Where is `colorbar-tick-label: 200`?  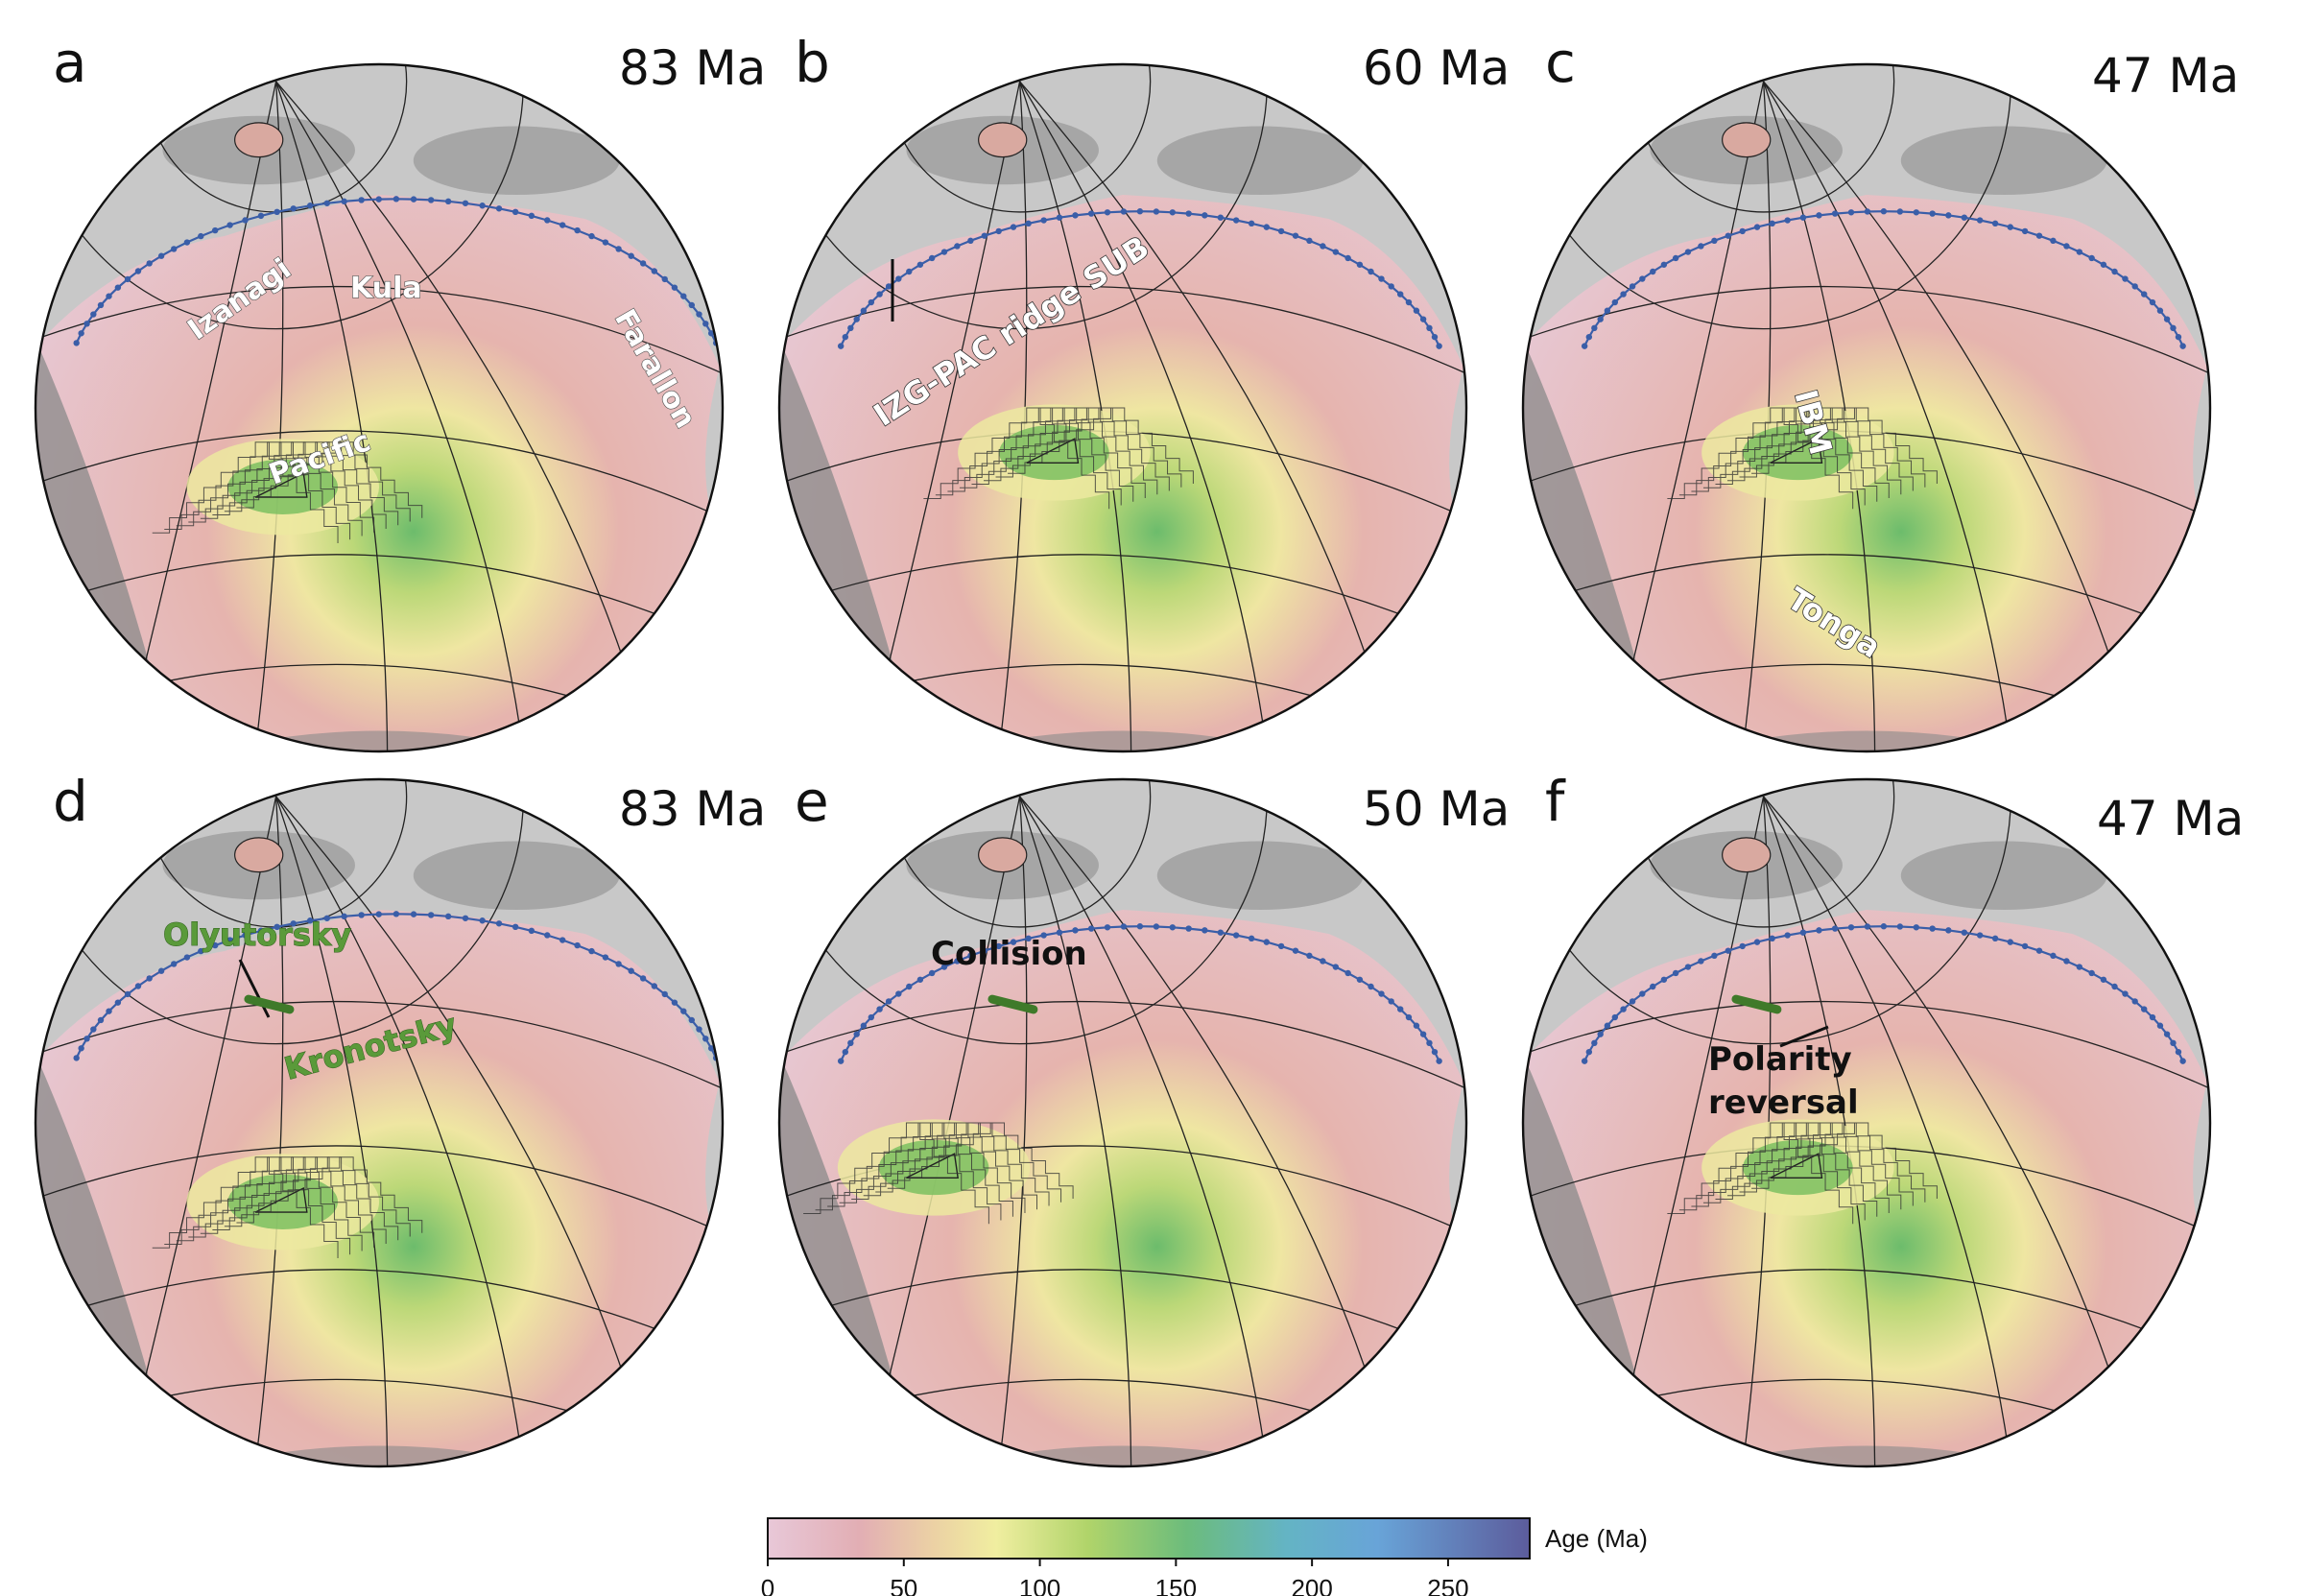 colorbar-tick-label: 200 is located at coordinates (1312, 1585).